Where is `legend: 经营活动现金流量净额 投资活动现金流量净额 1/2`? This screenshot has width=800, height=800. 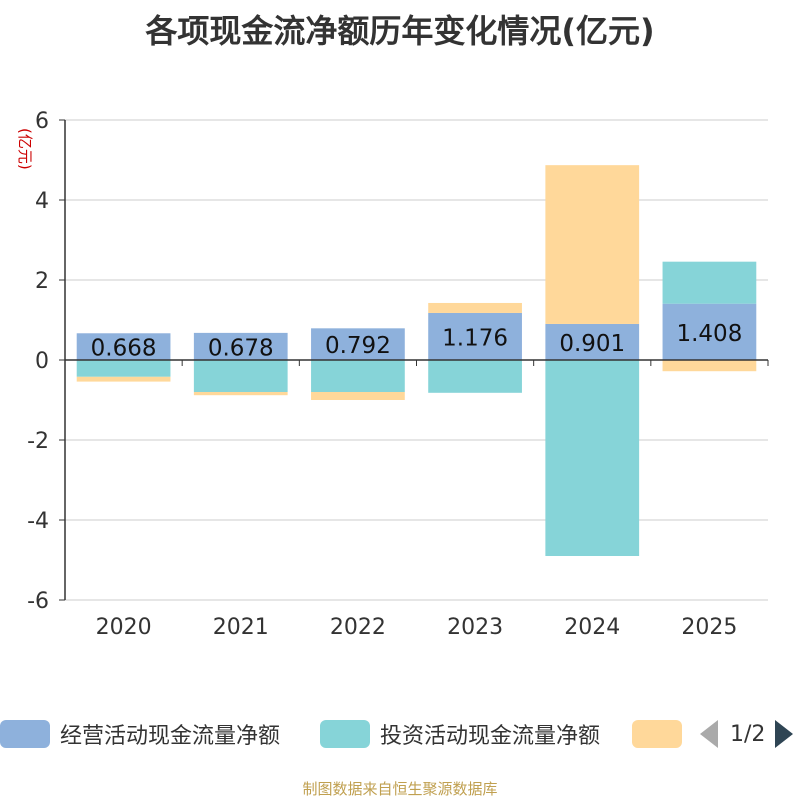
legend: 经营活动现金流量净额 投资活动现金流量净额 1/2 is located at coordinates (400, 736).